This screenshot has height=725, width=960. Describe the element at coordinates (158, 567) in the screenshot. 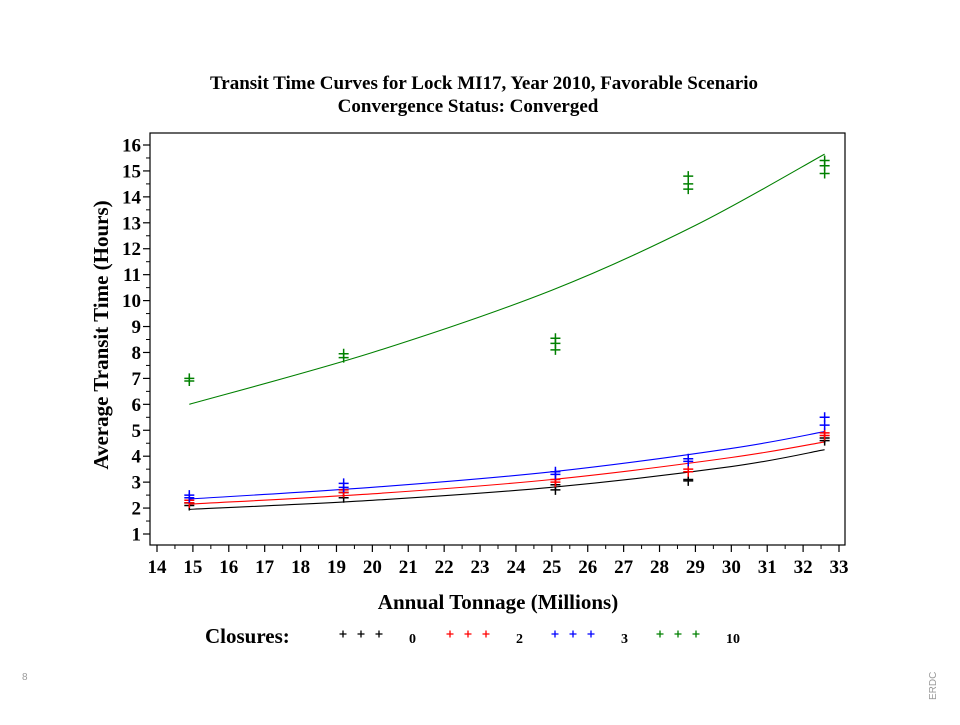

I see `x-tick-label: 14` at that location.